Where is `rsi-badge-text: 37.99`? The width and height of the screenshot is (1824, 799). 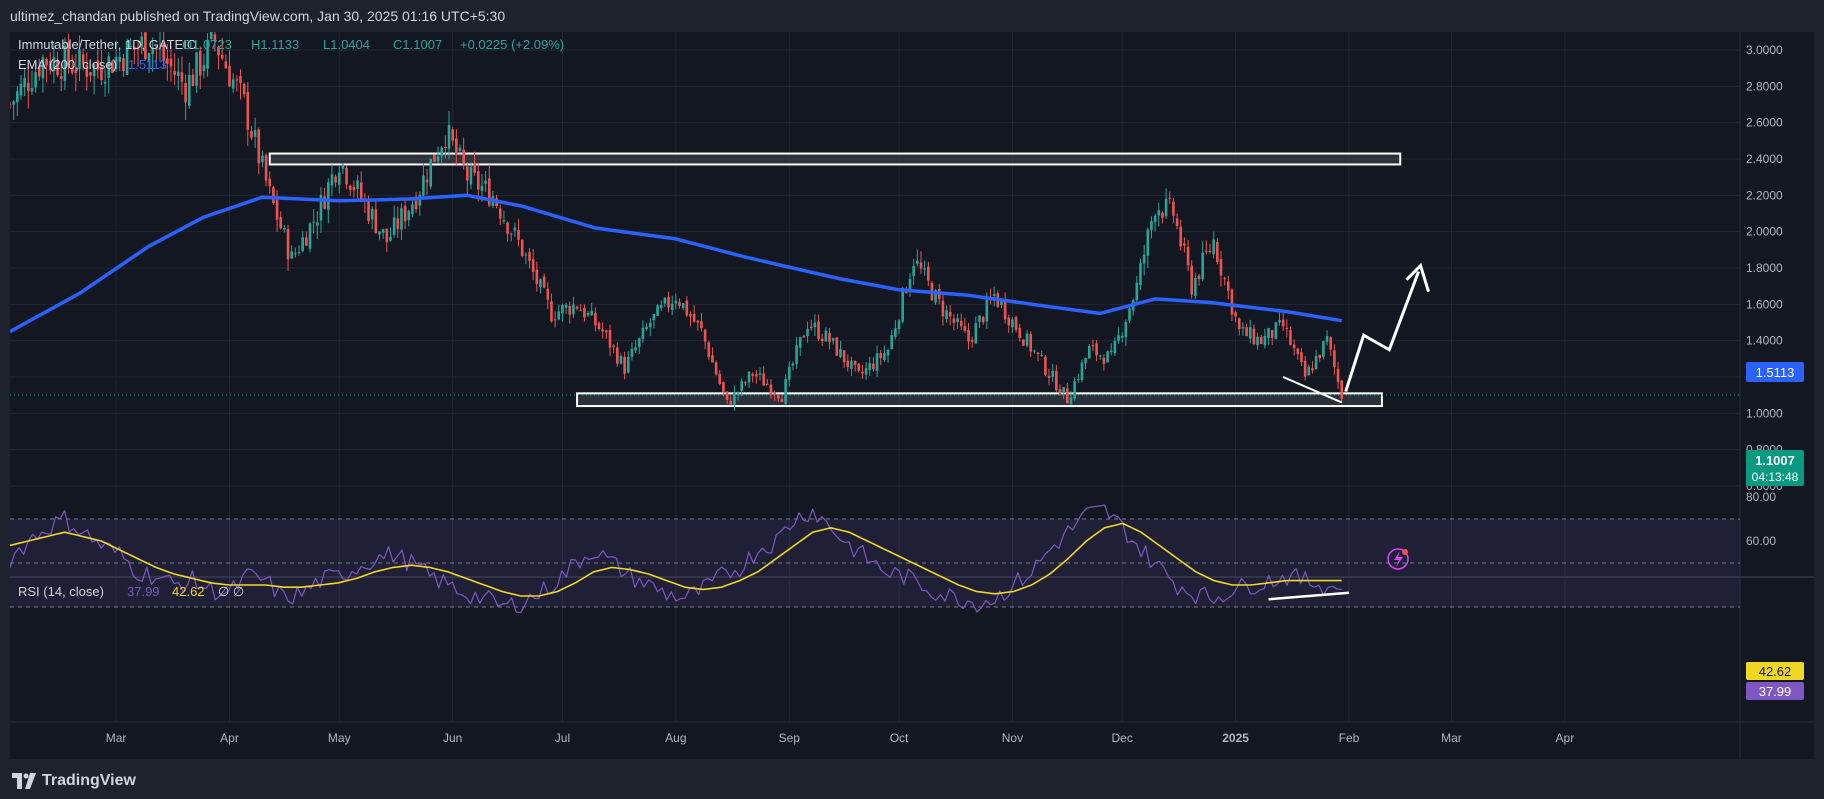
rsi-badge-text: 37.99 is located at coordinates (1775, 691).